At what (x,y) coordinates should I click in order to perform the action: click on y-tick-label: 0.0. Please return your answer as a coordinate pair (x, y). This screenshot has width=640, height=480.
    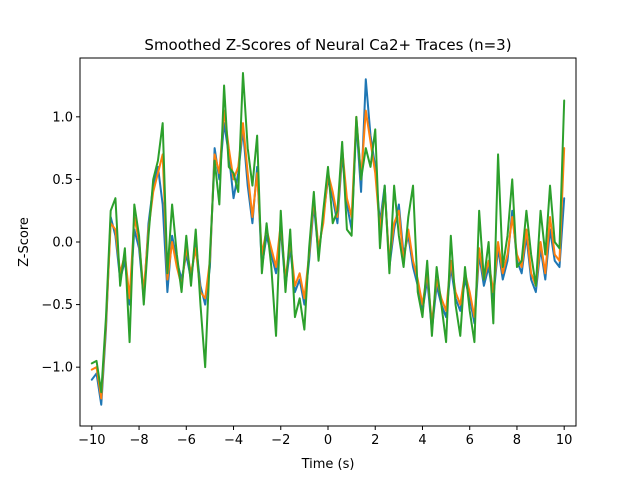
    Looking at the image, I should click on (62, 243).